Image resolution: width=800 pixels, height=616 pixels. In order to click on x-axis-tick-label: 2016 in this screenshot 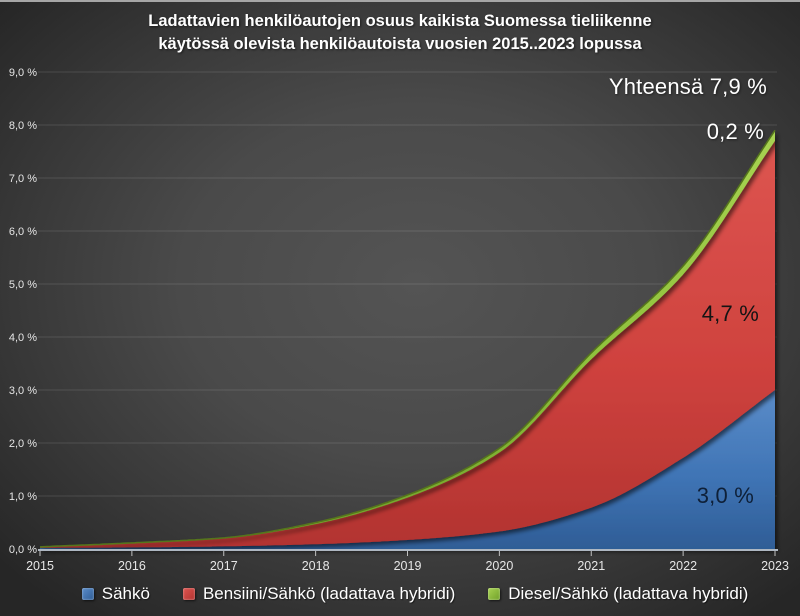, I will do `click(132, 566)`.